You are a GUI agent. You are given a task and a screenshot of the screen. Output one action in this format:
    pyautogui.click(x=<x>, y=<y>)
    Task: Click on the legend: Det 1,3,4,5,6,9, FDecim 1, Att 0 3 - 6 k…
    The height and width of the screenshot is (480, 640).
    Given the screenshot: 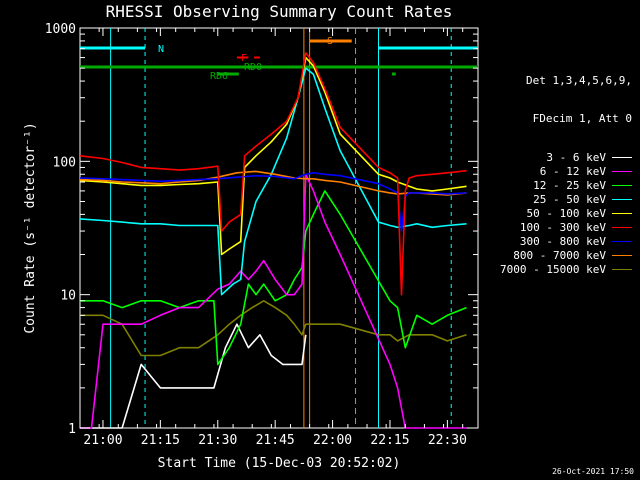 What is the action you would take?
    pyautogui.click(x=559, y=163)
    